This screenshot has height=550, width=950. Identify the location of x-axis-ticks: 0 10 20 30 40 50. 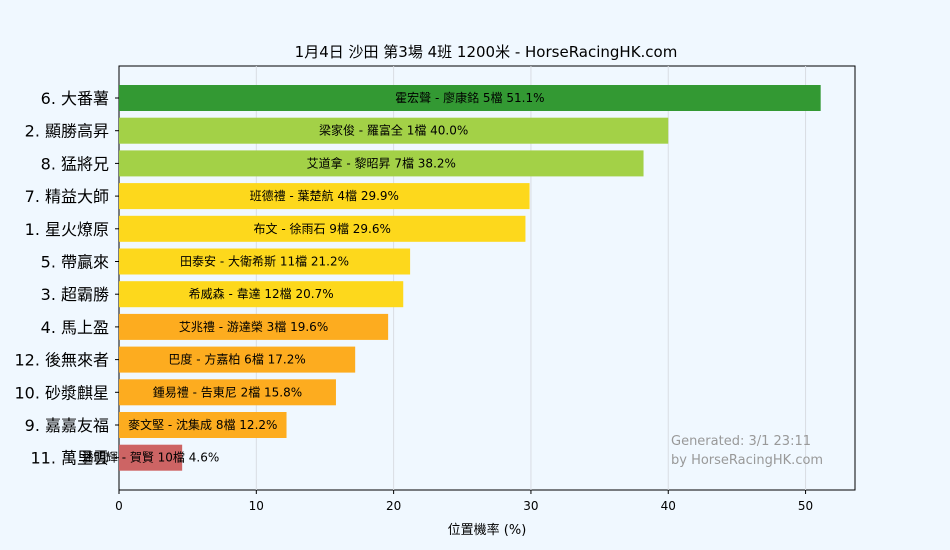
(464, 501).